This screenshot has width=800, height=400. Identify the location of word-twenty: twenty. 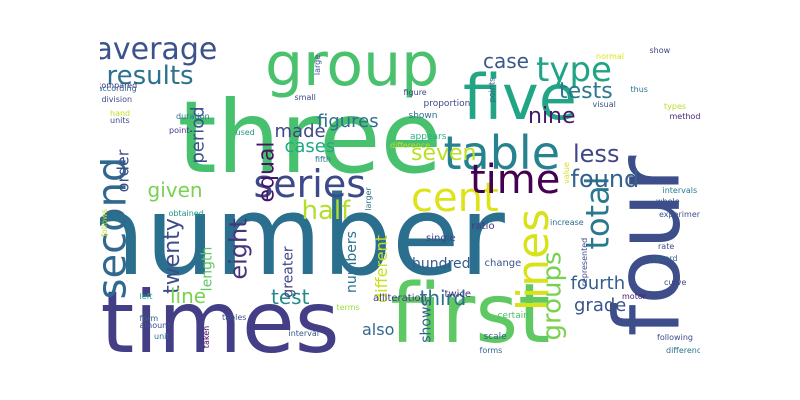
(172, 256).